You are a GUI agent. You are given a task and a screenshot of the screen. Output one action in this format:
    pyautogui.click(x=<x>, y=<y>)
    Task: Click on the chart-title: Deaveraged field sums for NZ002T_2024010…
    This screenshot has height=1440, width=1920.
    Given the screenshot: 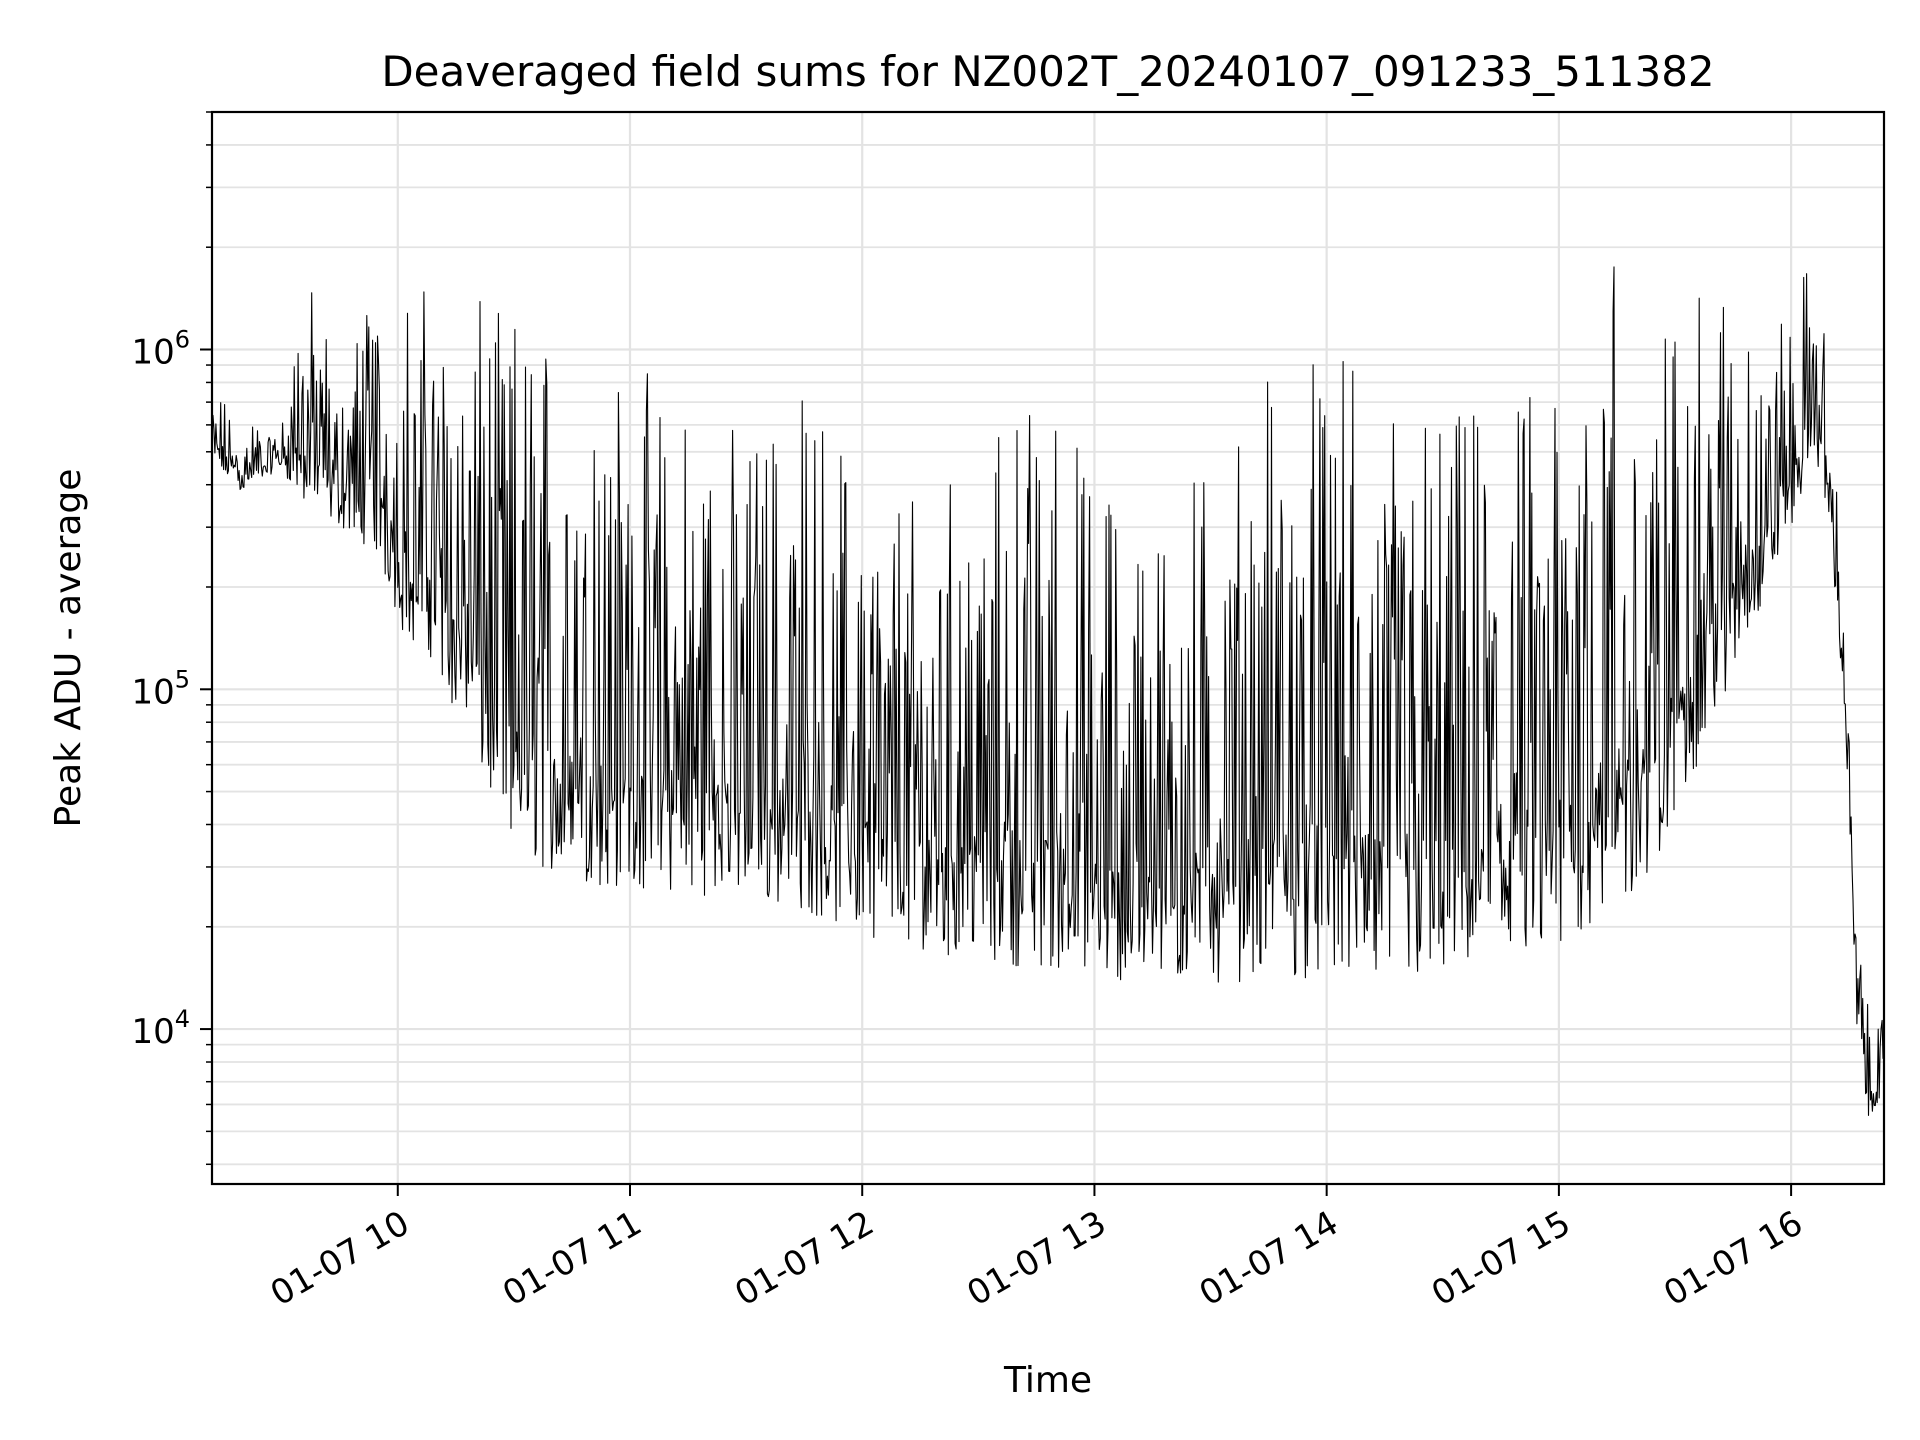 What is the action you would take?
    pyautogui.click(x=1047, y=71)
    